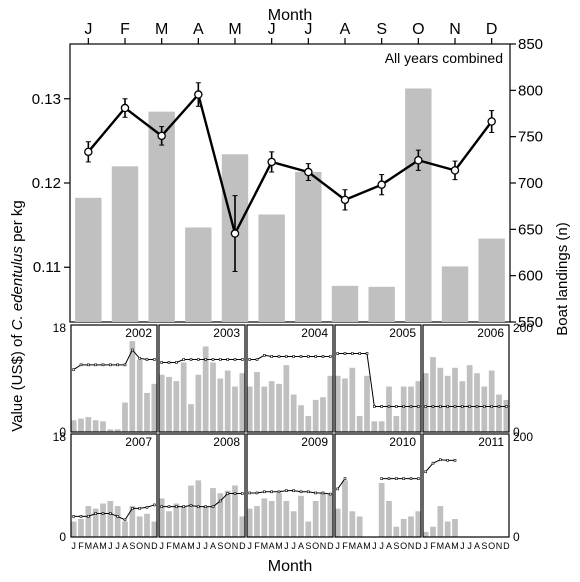 The image size is (580, 582). What do you see at coordinates (138, 333) in the screenshot?
I see `year-label: 2002` at bounding box center [138, 333].